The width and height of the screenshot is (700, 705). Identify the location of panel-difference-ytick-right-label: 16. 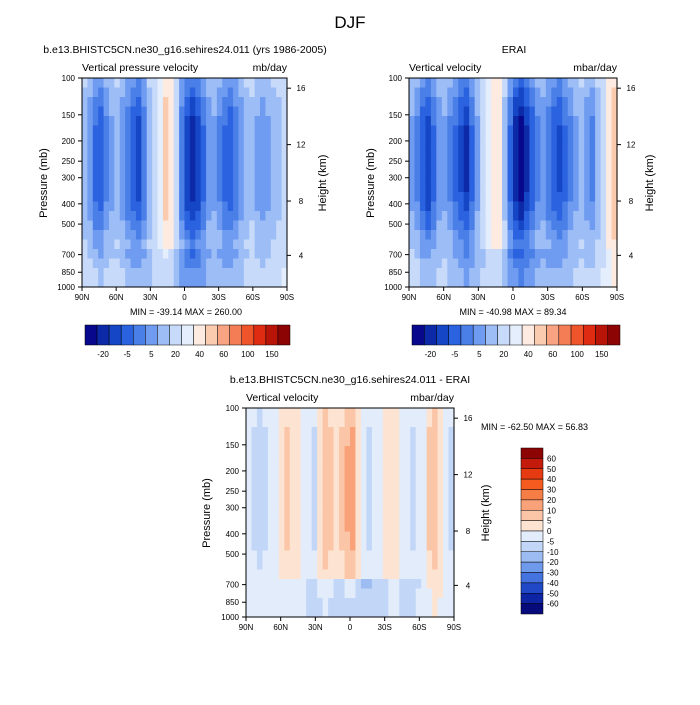
(468, 418).